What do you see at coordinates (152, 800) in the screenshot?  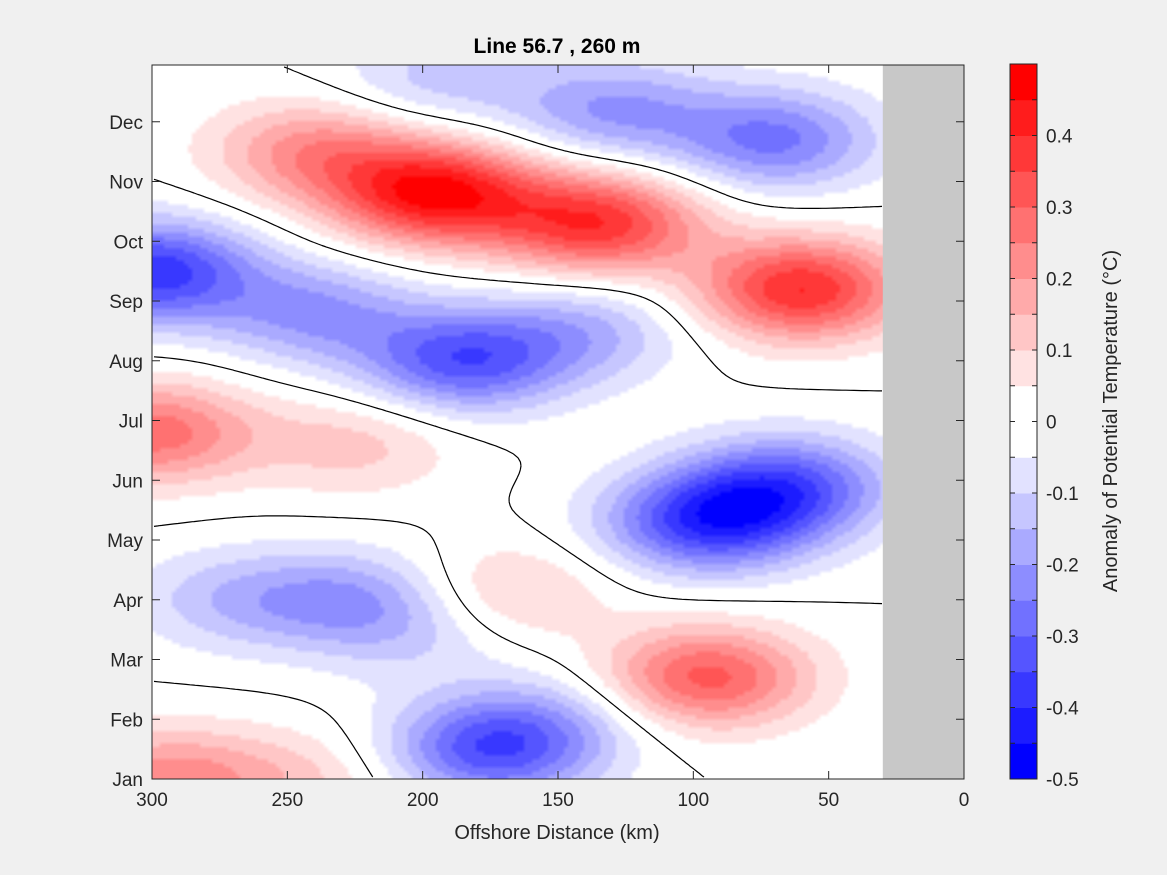 I see `x-tick-label: 300` at bounding box center [152, 800].